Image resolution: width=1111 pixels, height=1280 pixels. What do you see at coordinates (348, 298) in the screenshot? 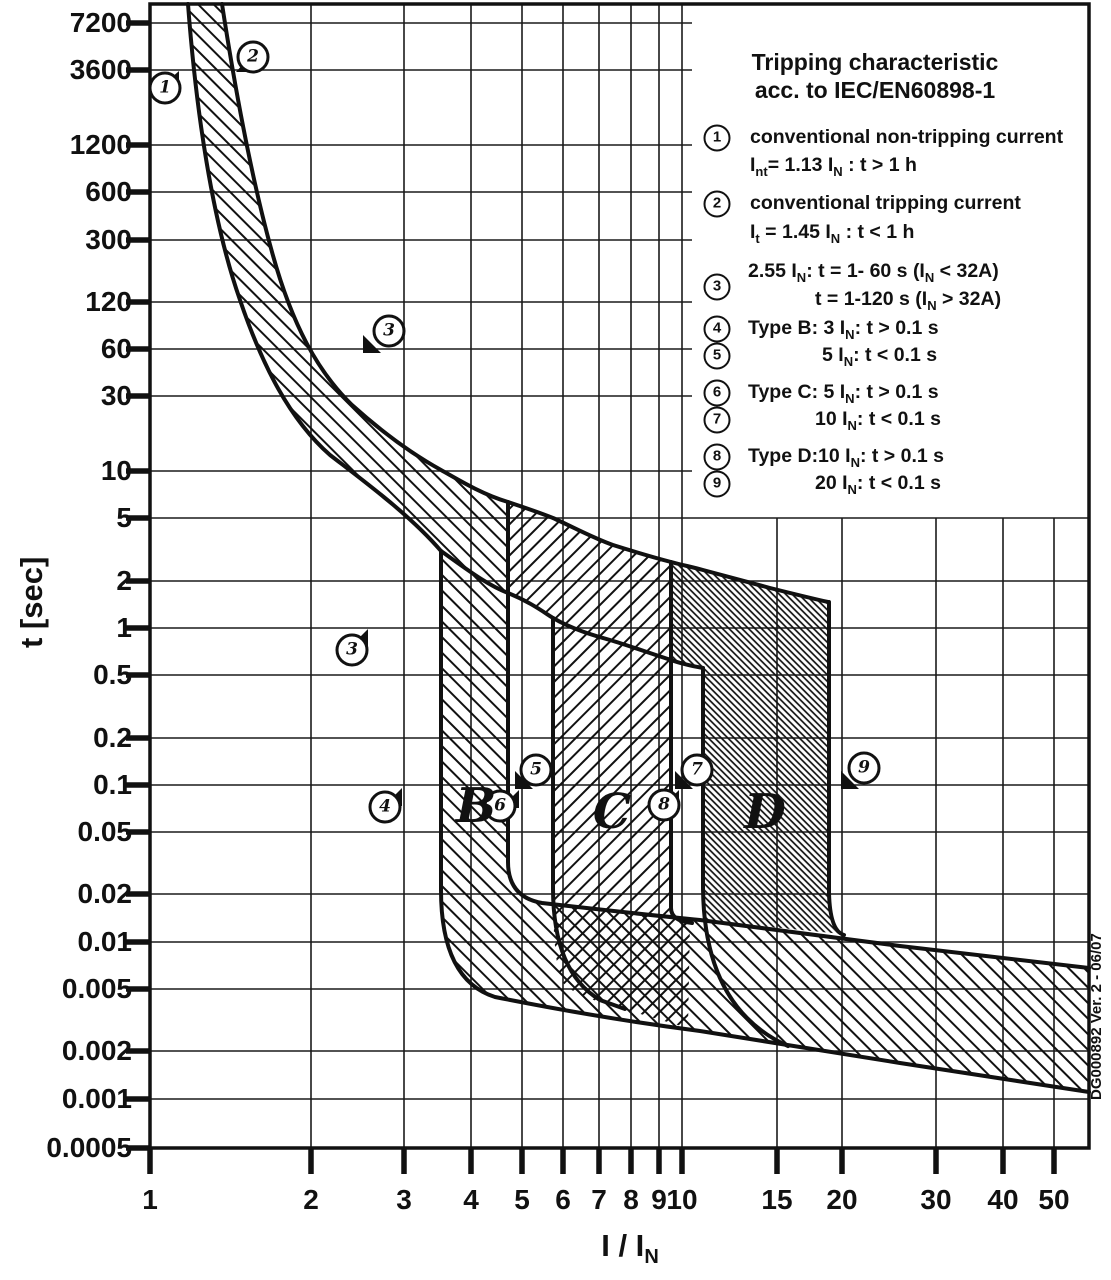
I see `thermal-band-fill` at bounding box center [348, 298].